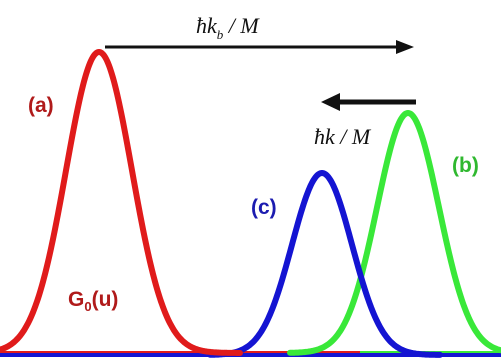 This screenshot has height=360, width=501. Describe the element at coordinates (259, 47) in the screenshot. I see `top-arrow` at that location.